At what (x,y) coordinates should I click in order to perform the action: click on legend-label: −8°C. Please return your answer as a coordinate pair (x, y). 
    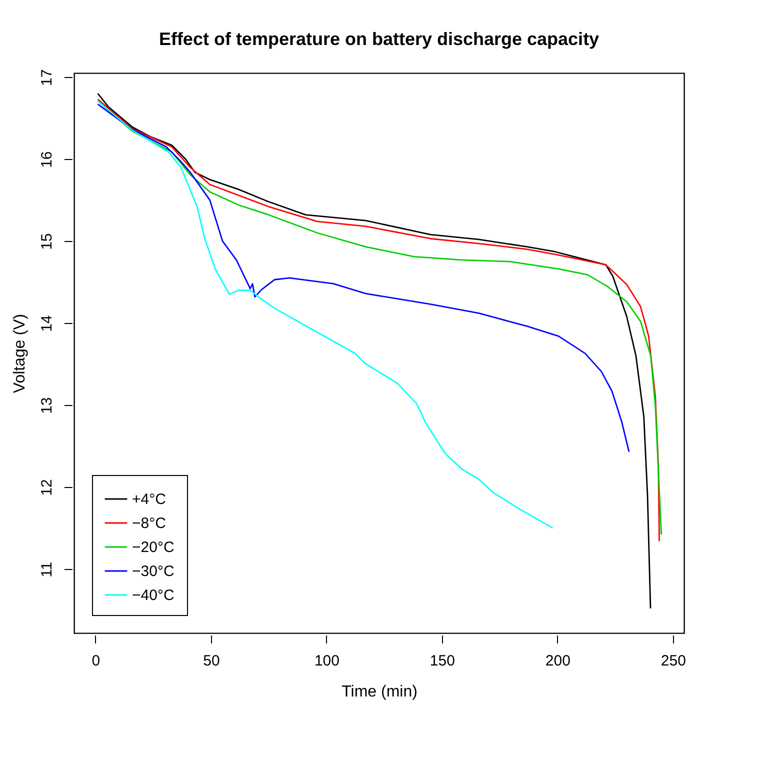
    Looking at the image, I should click on (149, 523).